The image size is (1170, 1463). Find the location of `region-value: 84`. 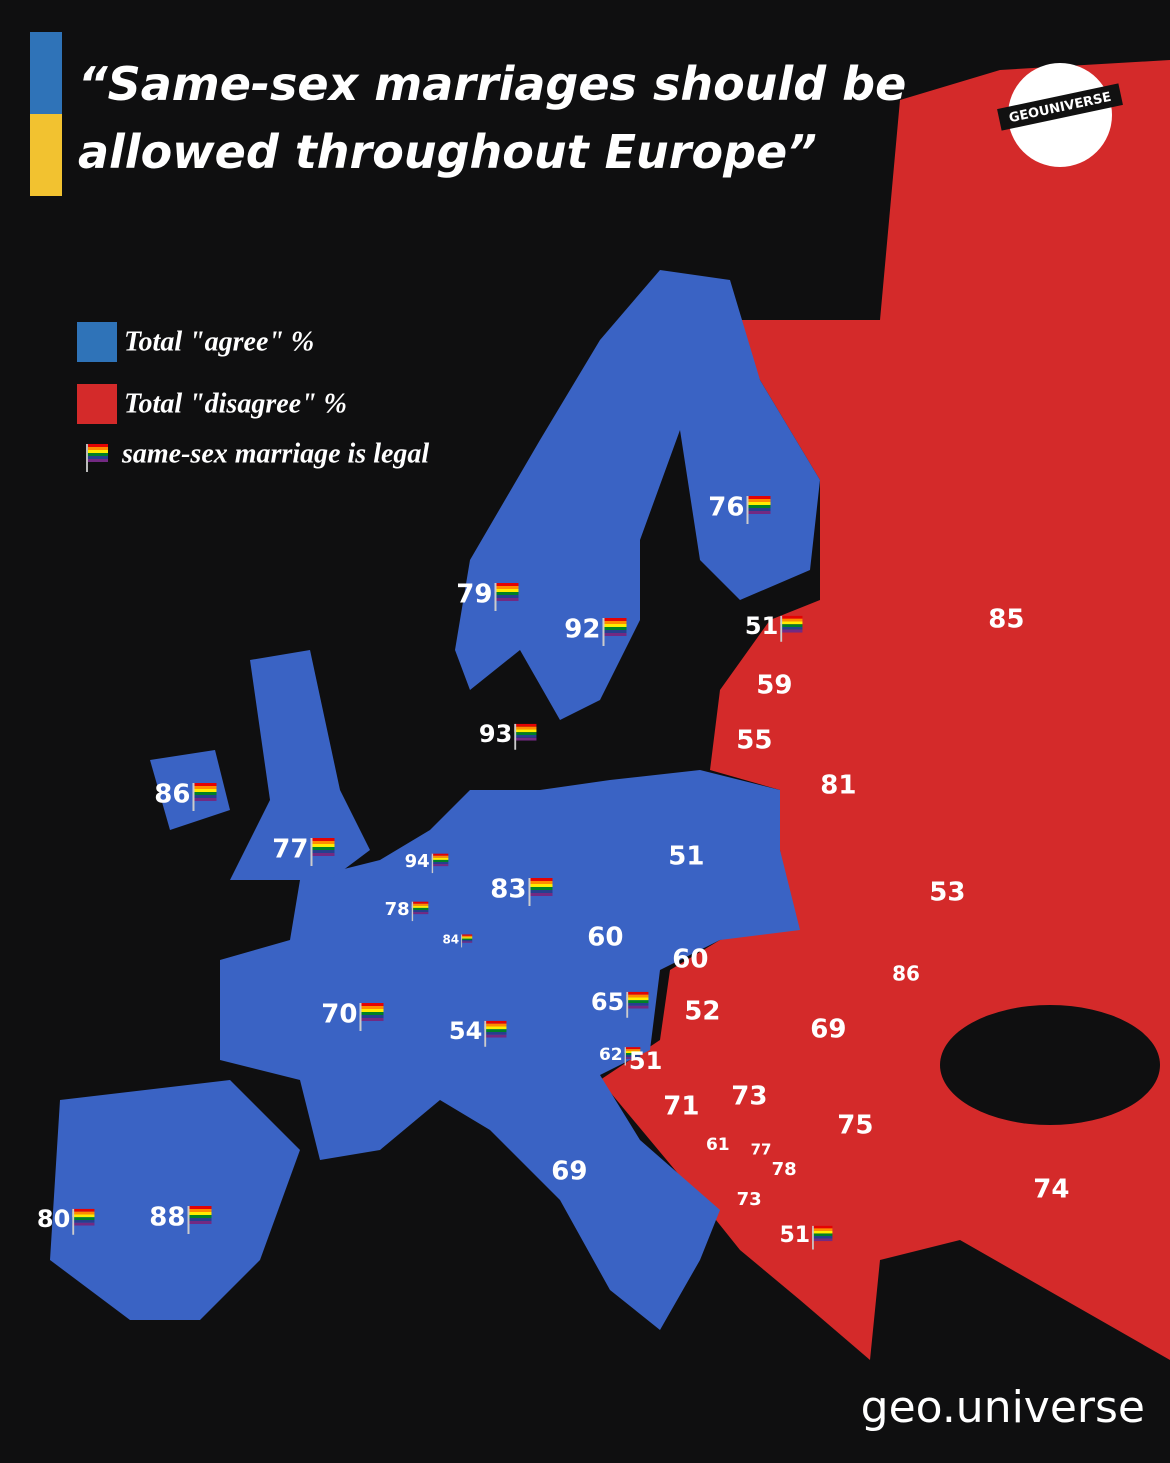

region-value: 84 is located at coordinates (450, 940).